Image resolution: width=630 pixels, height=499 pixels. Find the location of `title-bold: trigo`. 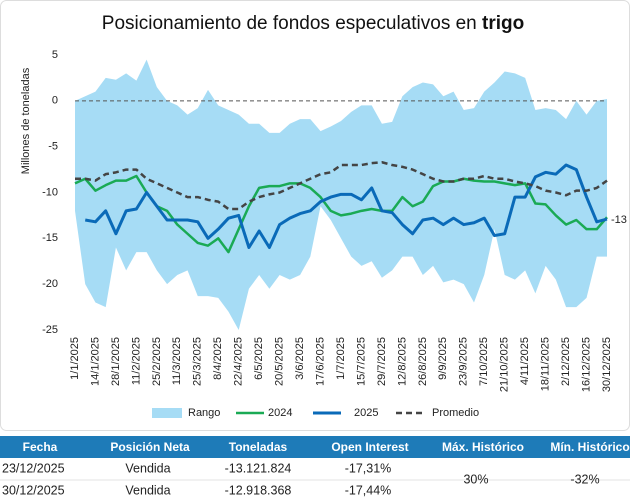

title-bold: trigo is located at coordinates (503, 23).